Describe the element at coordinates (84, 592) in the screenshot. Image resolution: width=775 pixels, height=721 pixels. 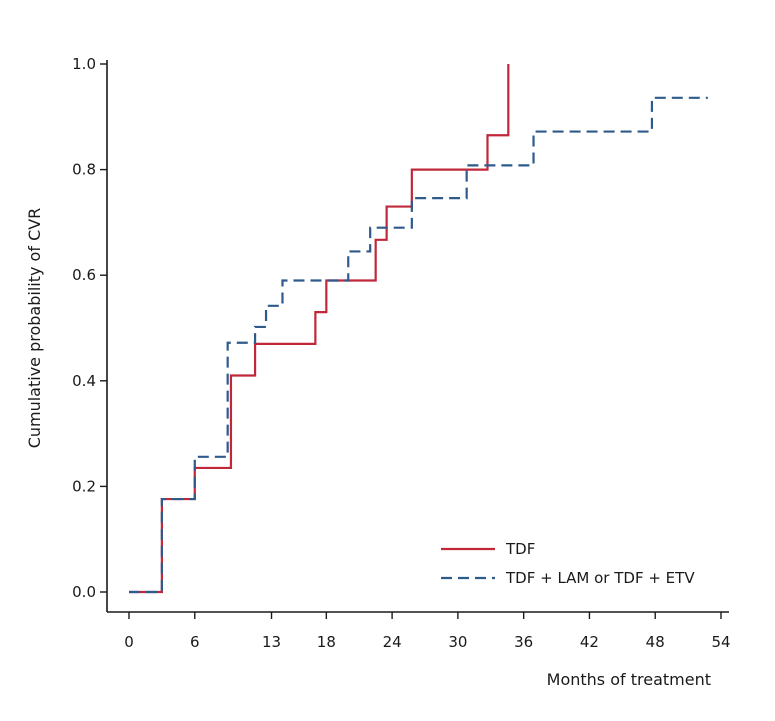
I see `y-tick-label: 0.0` at that location.